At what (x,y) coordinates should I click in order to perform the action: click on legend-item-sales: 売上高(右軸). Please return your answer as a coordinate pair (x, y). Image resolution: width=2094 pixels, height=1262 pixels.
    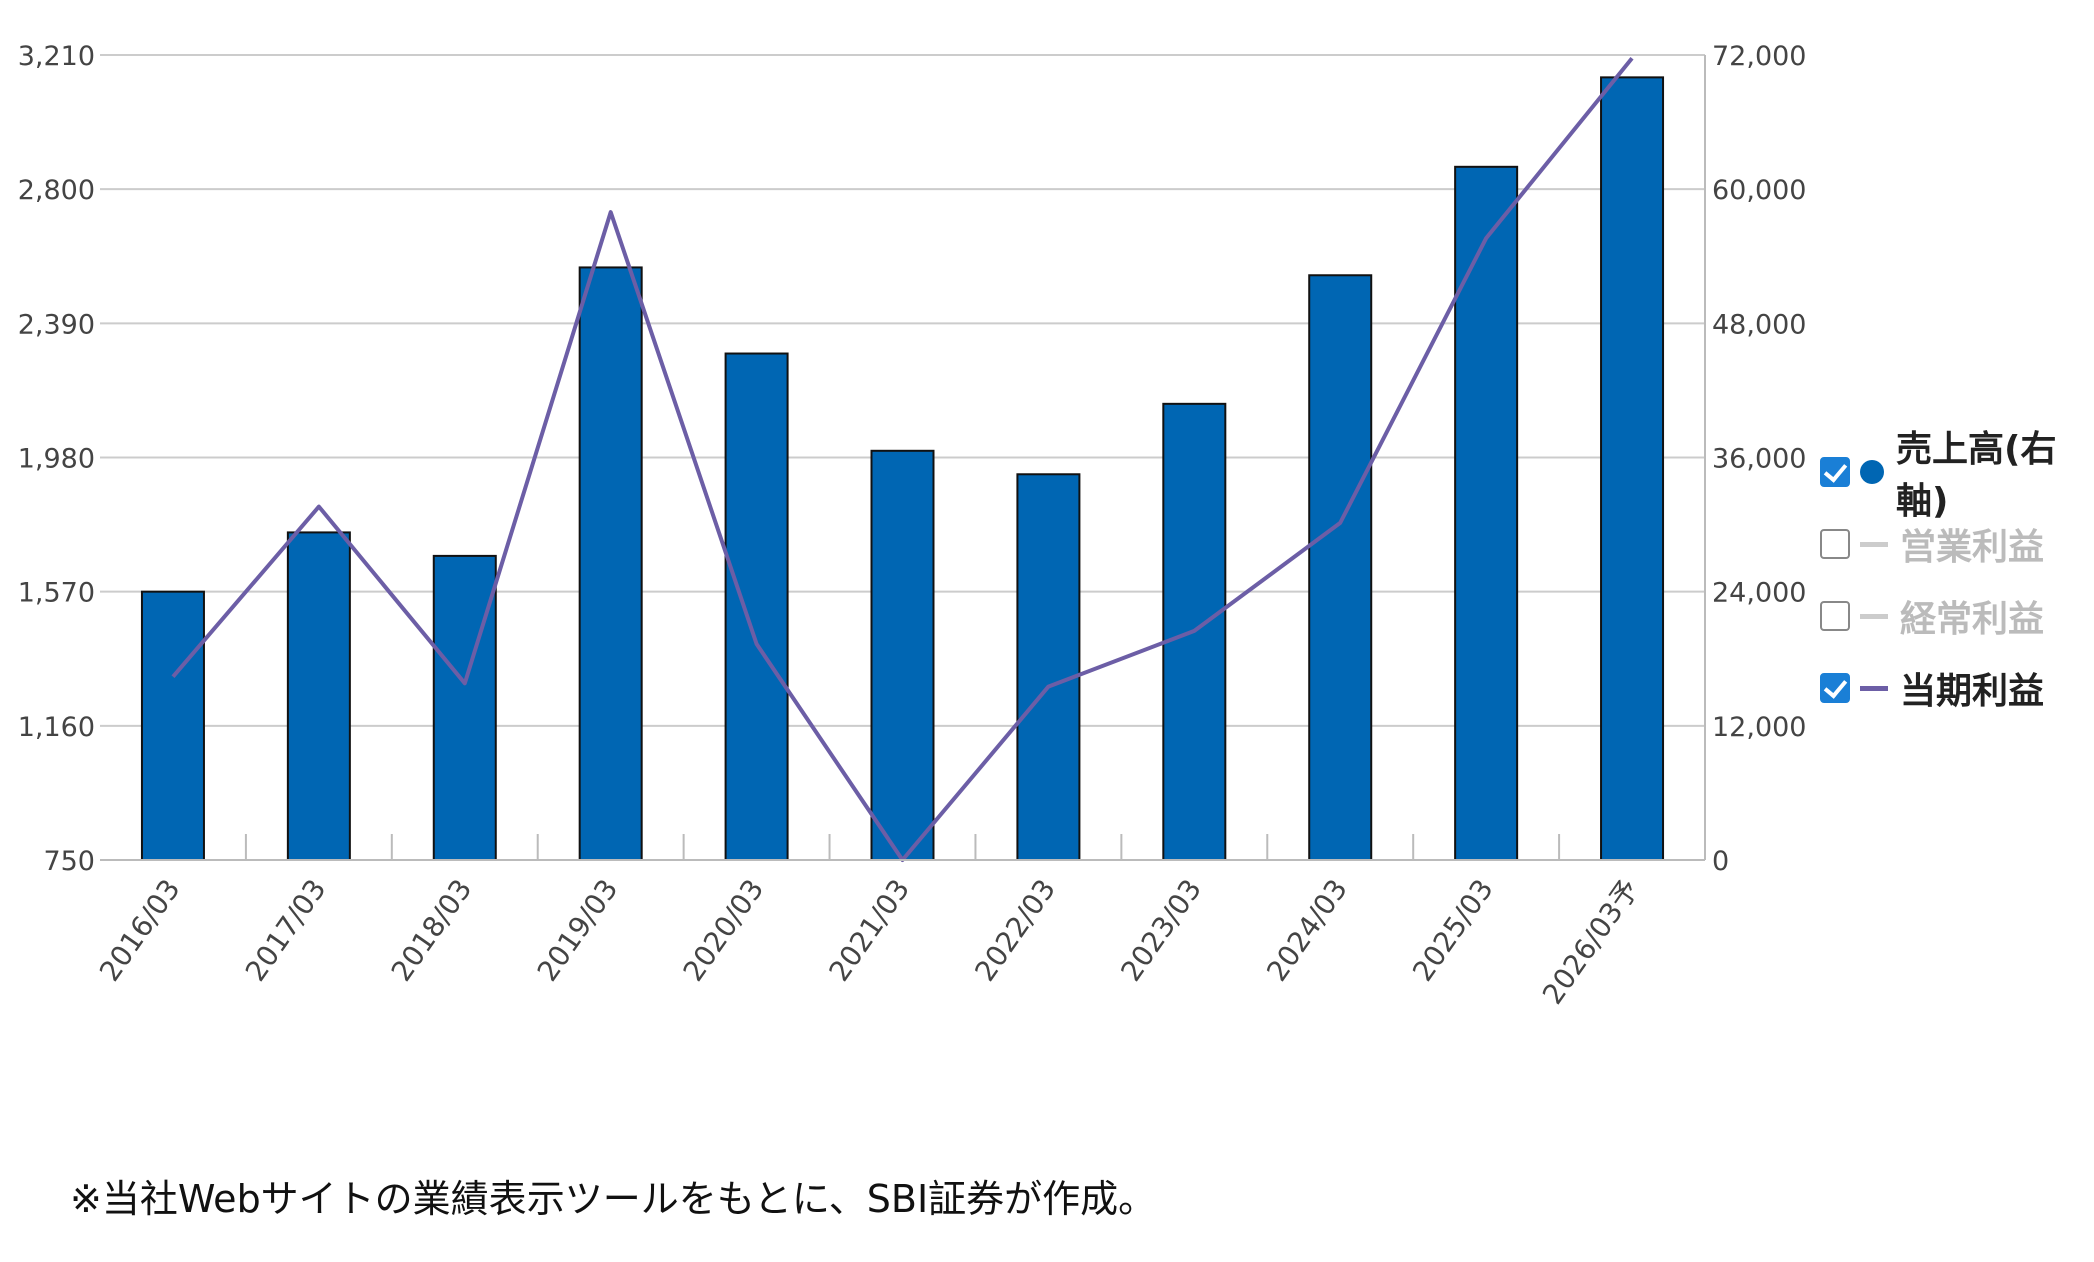
    Looking at the image, I should click on (1955, 475).